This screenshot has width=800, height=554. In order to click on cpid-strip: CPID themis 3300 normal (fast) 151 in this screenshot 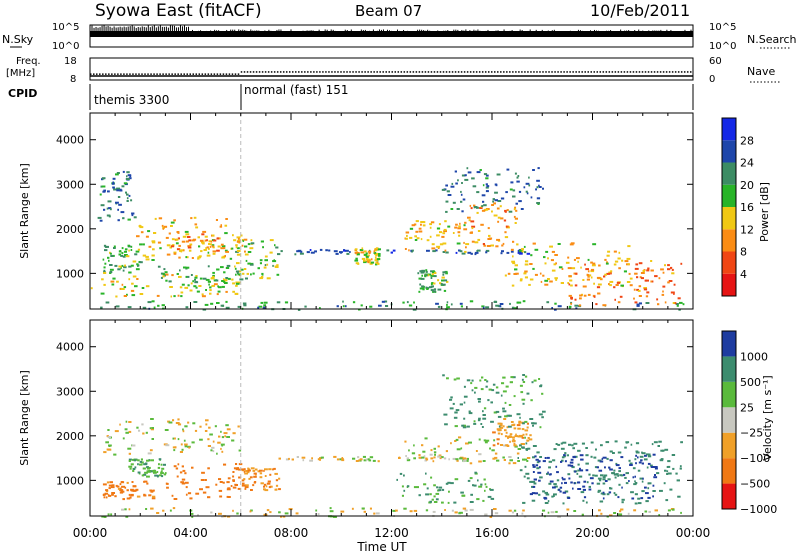, I will do `click(351, 96)`.